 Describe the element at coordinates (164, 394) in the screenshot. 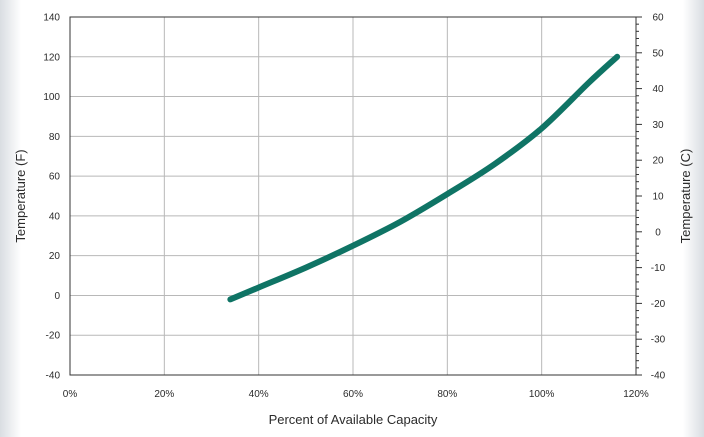

I see `x-tick-label: 20%` at that location.